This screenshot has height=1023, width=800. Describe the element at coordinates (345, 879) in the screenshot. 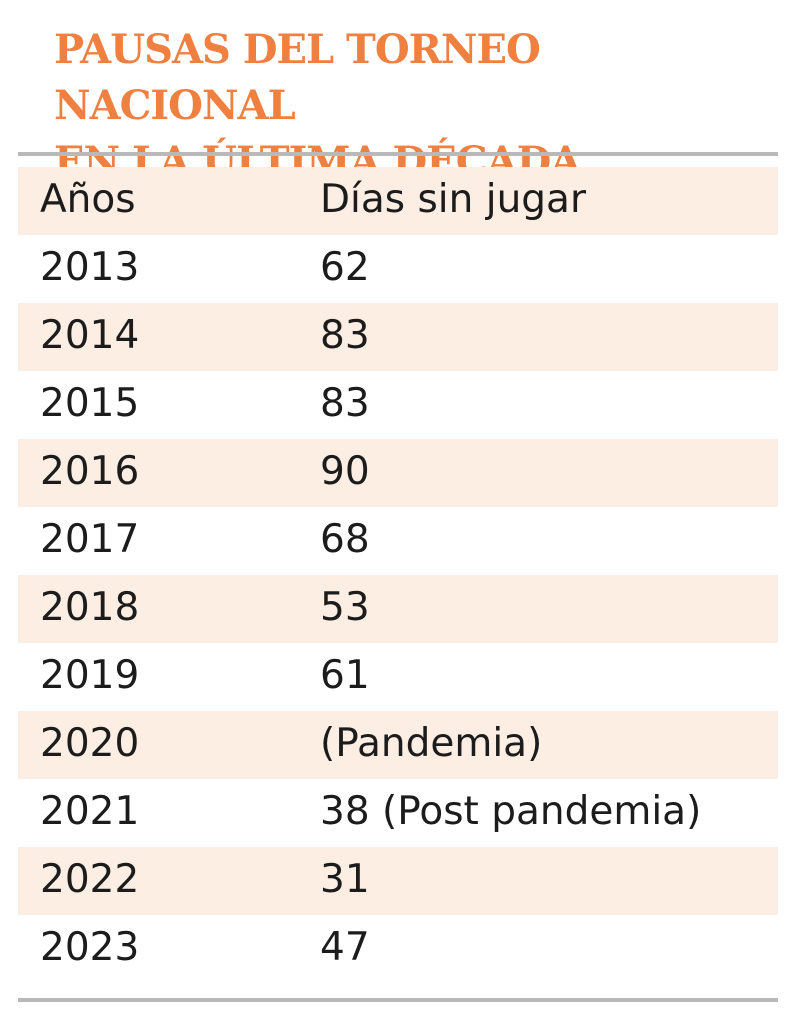

I see `days-cell: 31` at that location.